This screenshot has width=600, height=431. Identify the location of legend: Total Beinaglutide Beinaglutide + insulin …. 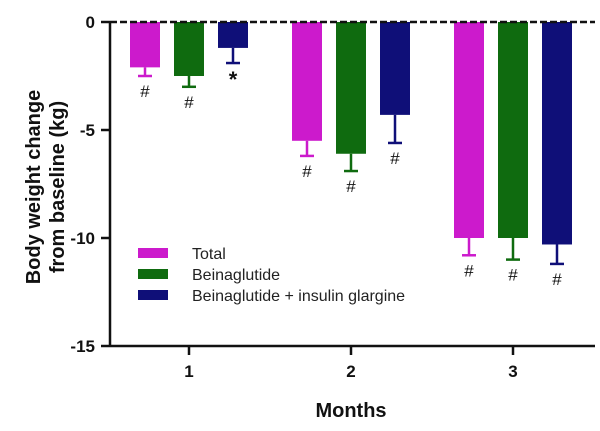
(271, 275).